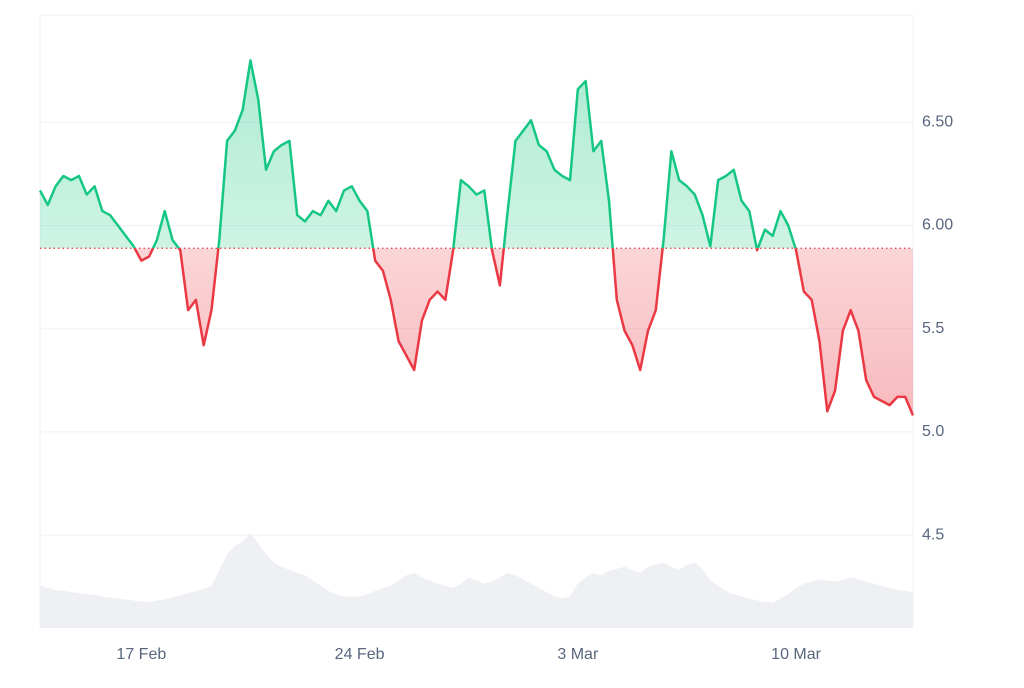  What do you see at coordinates (796, 654) in the screenshot?
I see `x-tick-label: 10 Mar` at bounding box center [796, 654].